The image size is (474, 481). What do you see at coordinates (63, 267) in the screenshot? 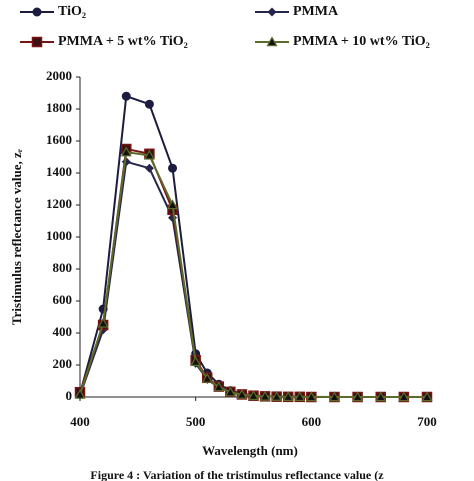
I see `y-tick-label: 800` at bounding box center [63, 267].